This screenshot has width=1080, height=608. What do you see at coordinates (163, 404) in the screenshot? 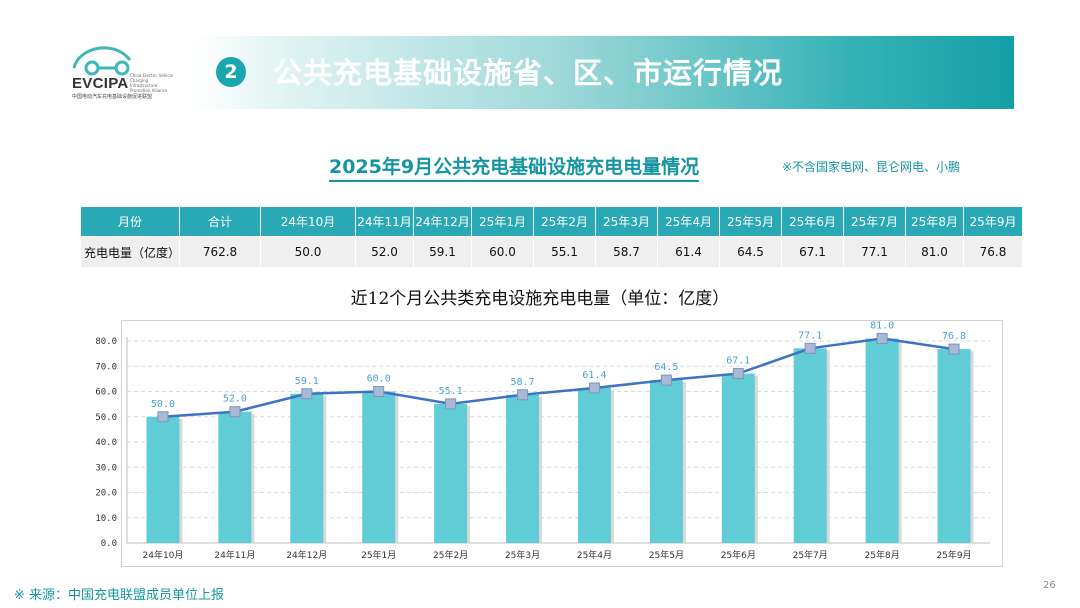
I see `data-label: 50.0` at bounding box center [163, 404].